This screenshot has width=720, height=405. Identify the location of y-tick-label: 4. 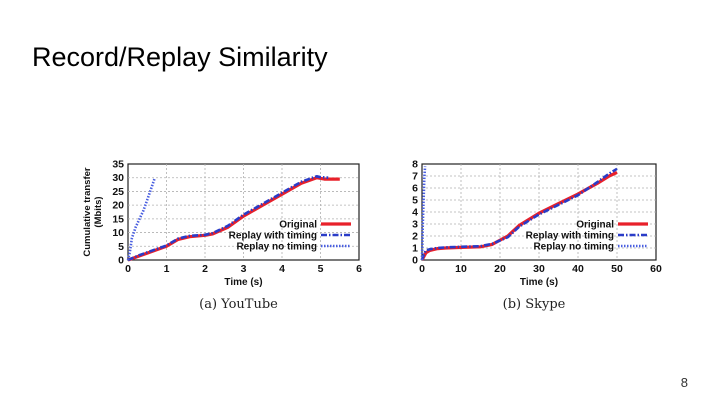
(415, 213).